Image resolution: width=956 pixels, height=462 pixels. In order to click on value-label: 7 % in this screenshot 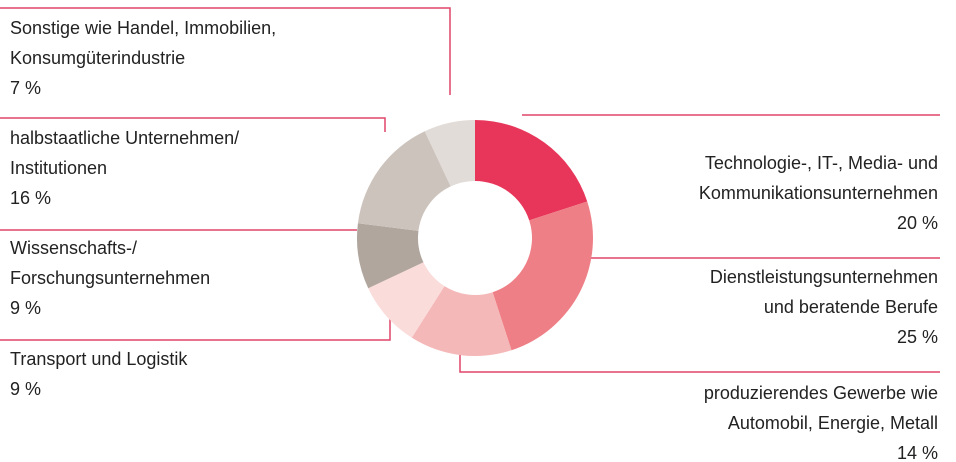, I will do `click(26, 88)`.